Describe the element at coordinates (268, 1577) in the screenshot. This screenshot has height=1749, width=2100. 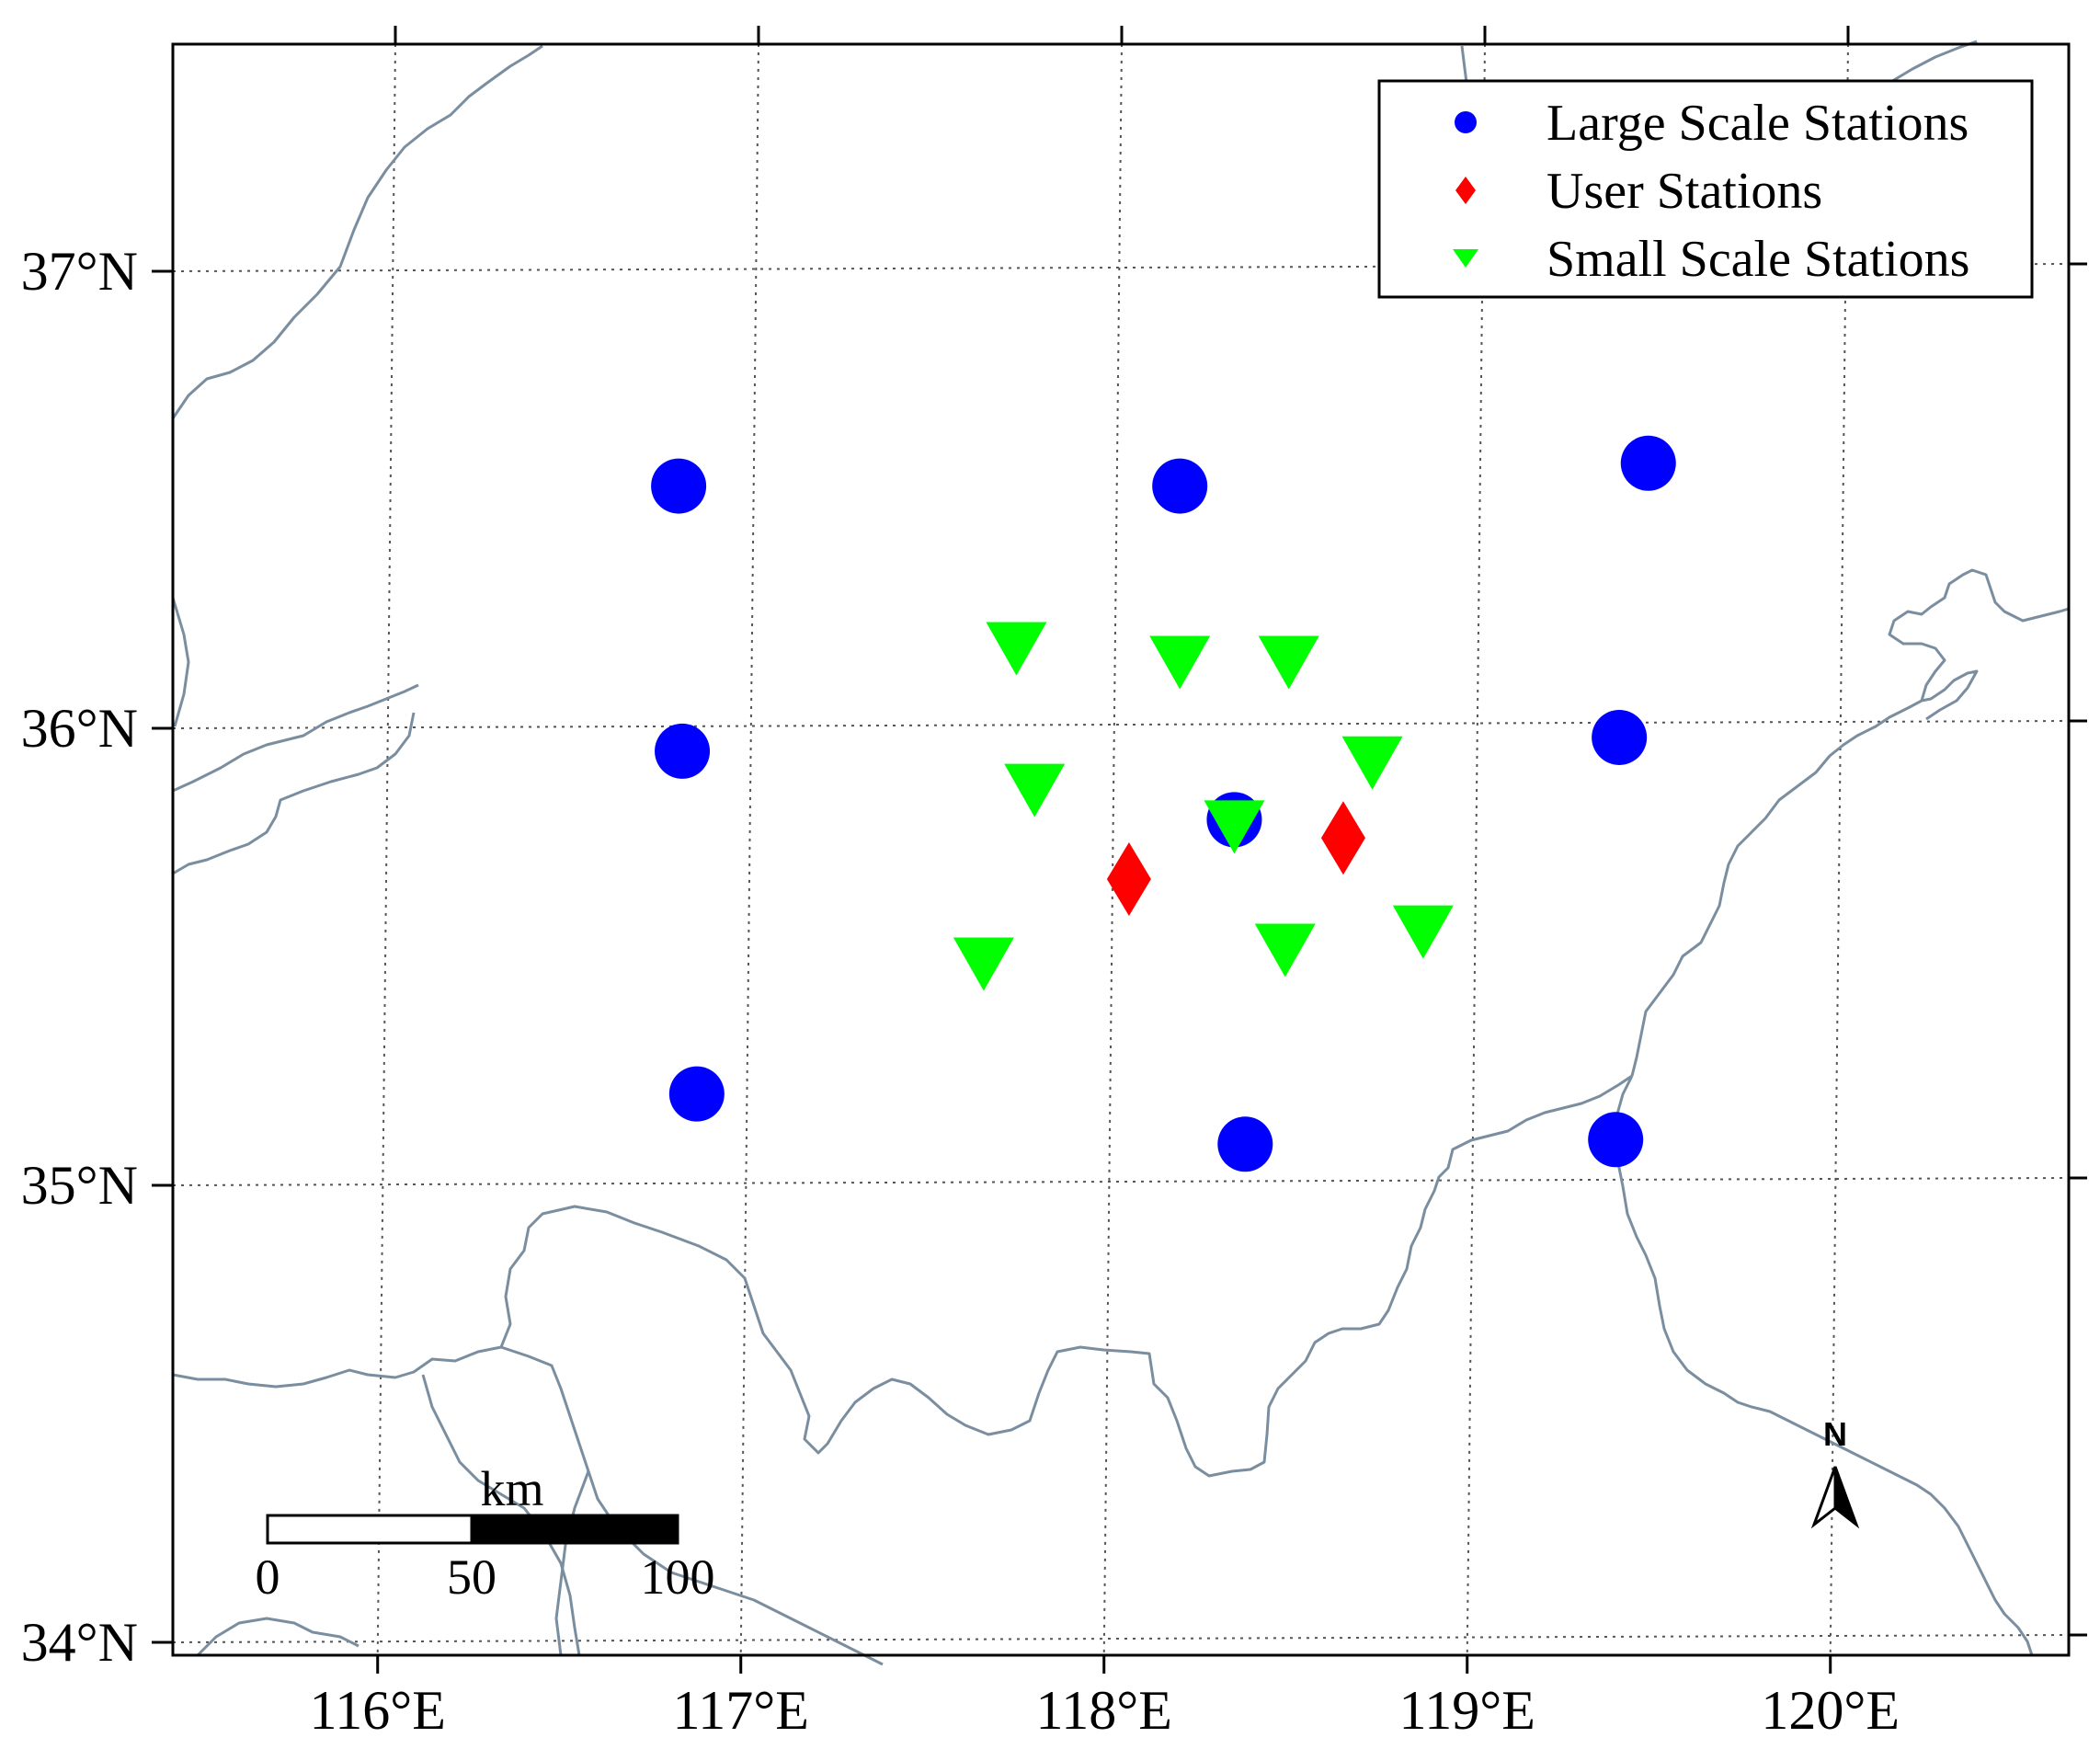
I see `scale-label-0: 0` at that location.